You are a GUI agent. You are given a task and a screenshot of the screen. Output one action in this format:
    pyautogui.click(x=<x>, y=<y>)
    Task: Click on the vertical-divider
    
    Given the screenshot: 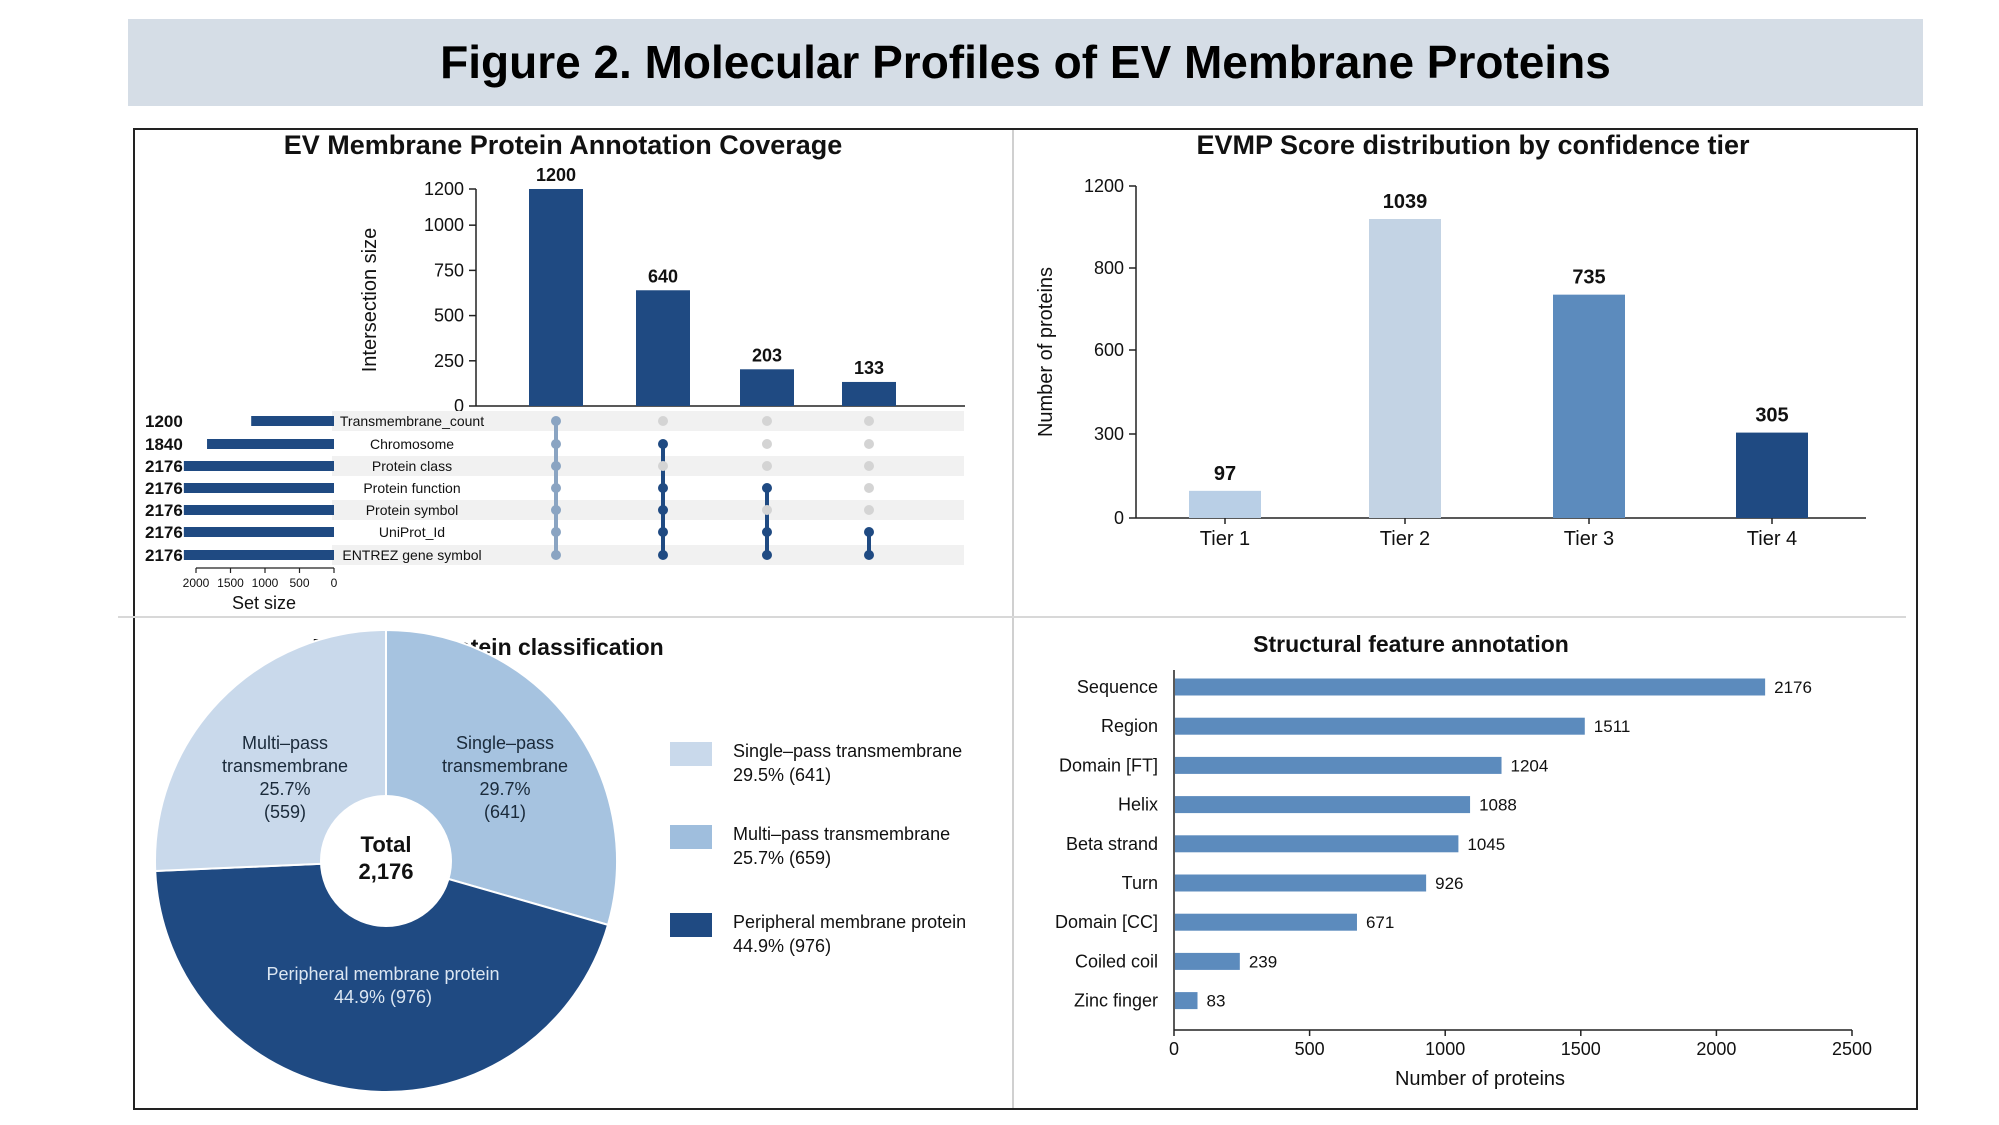 What is the action you would take?
    pyautogui.click(x=1013, y=619)
    